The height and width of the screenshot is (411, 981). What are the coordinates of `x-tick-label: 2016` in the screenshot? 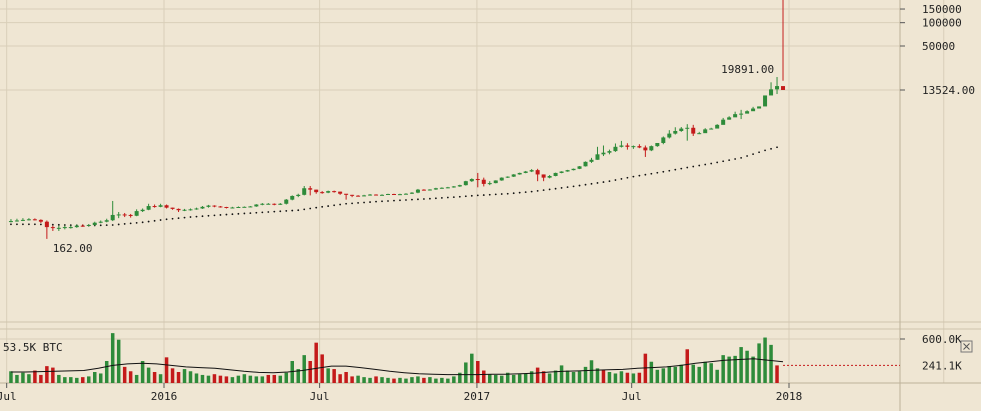 It's located at (164, 396).